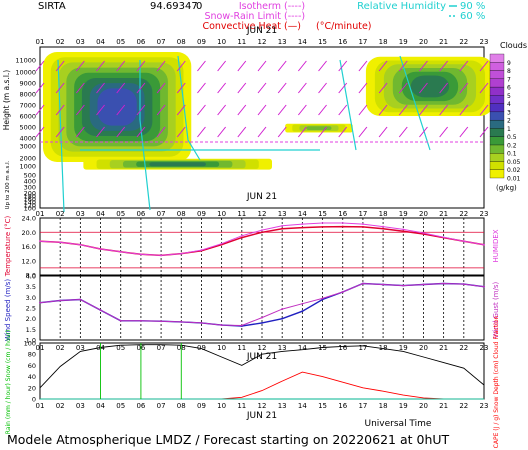 The height and width of the screenshot is (450, 528). Describe the element at coordinates (423, 214) in the screenshot. I see `p1-bottom-hour-20: 20` at that location.